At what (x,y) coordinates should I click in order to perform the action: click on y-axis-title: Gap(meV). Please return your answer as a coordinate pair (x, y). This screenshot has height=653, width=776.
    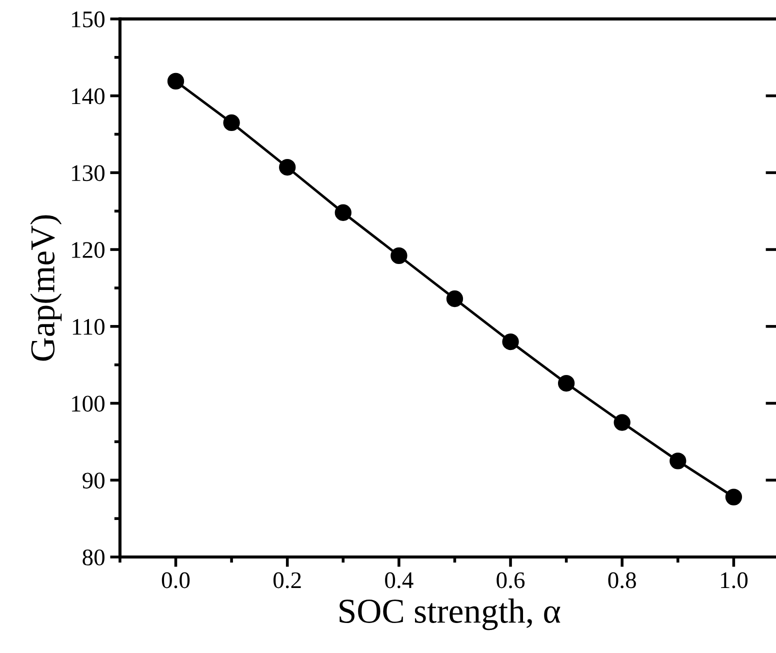
    Looking at the image, I should click on (46, 288).